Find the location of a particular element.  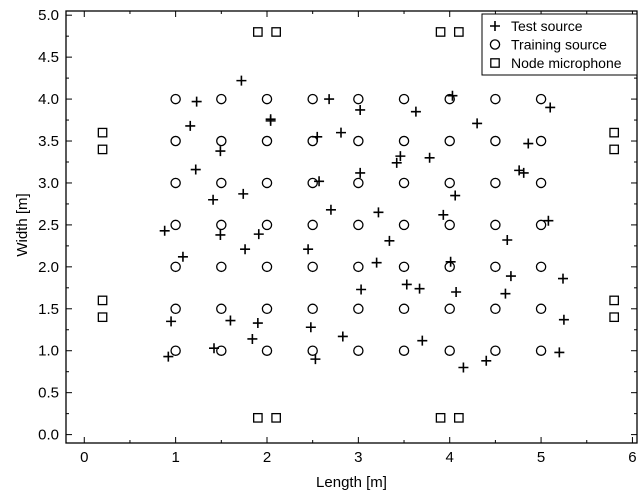

x-tick-label: 3 is located at coordinates (358, 457).